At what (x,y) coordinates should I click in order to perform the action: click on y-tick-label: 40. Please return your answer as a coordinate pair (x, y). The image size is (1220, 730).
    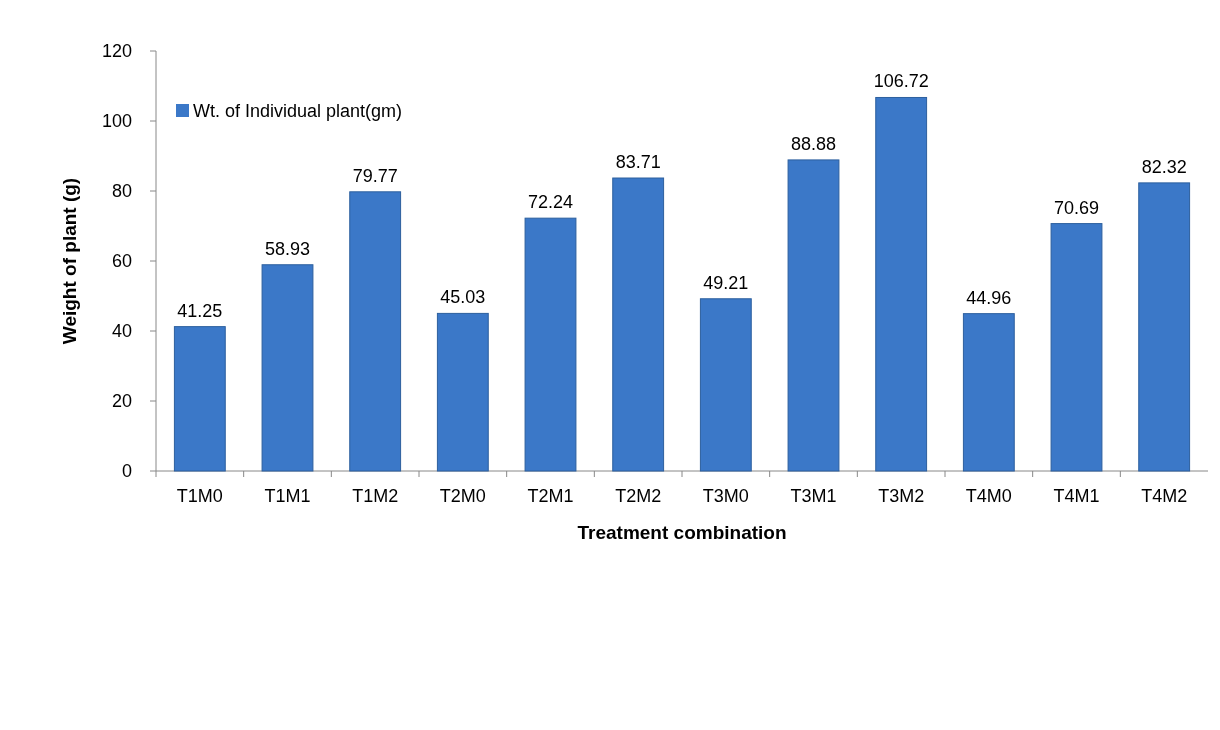
    Looking at the image, I should click on (121, 331).